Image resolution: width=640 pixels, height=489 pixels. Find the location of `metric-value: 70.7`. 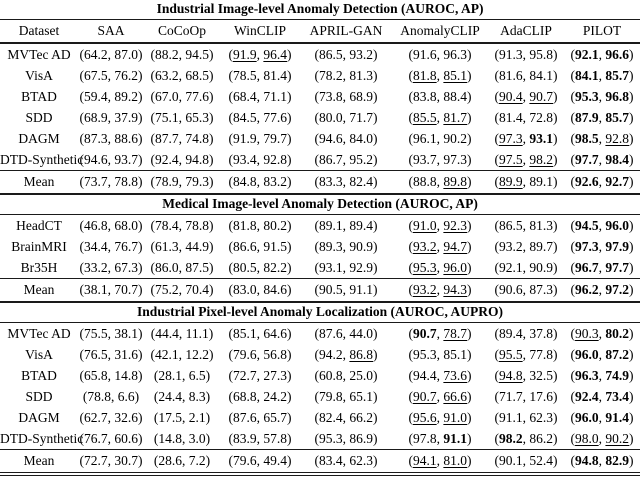

metric-value: 70.7 is located at coordinates (126, 289).